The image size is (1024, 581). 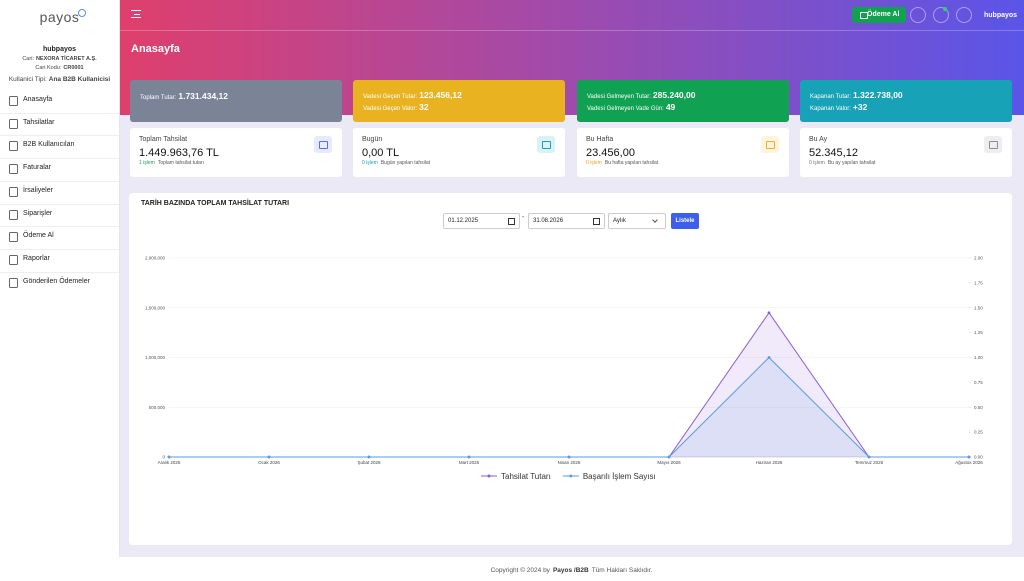 What do you see at coordinates (818, 139) in the screenshot?
I see `stat-title: Bu Ay` at bounding box center [818, 139].